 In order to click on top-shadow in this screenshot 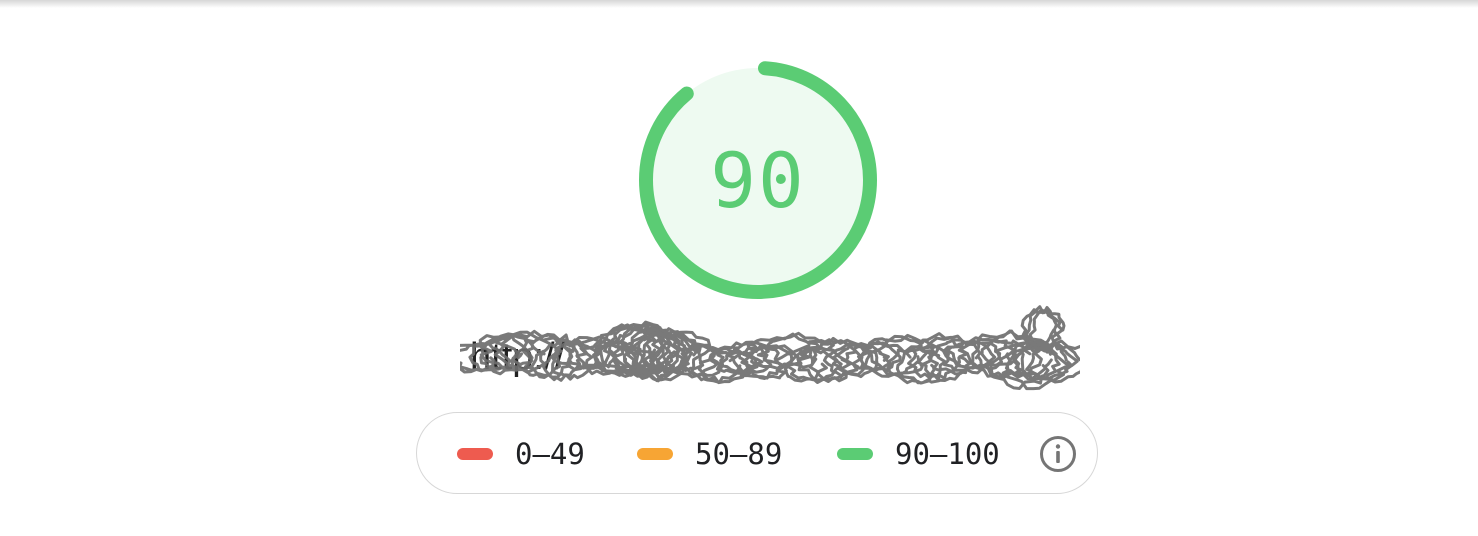, I will do `click(739, 4)`.